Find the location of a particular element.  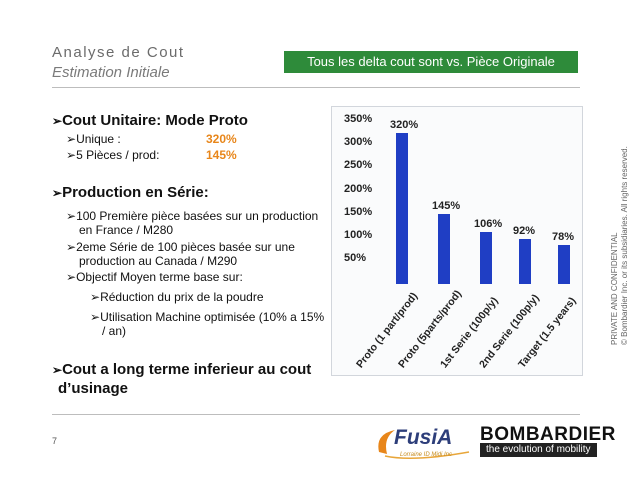

data-label: 145% is located at coordinates (446, 205).